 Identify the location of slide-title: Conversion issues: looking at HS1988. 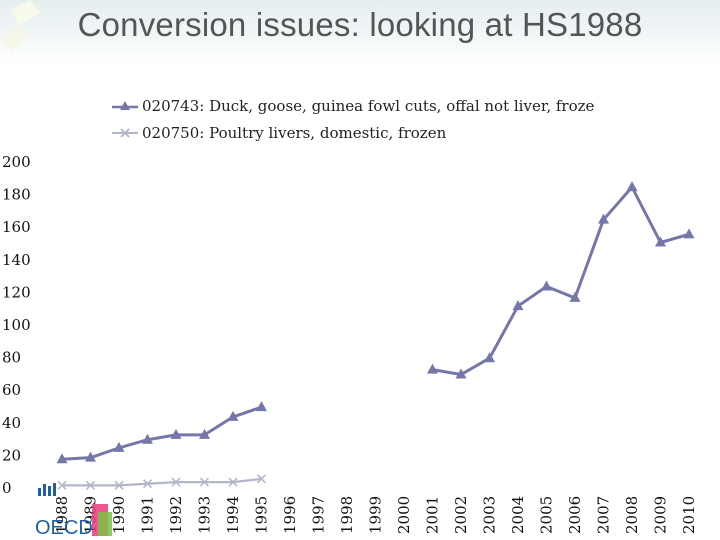
(360, 24).